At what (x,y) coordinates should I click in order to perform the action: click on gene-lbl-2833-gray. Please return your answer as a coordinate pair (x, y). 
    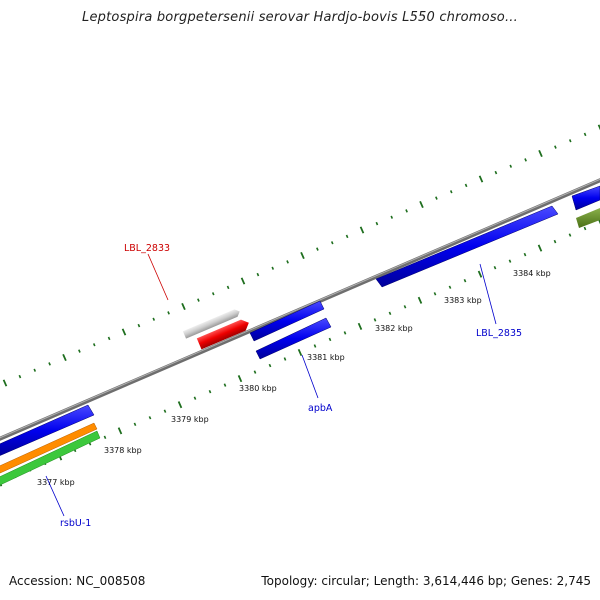
    Looking at the image, I should click on (211, 323).